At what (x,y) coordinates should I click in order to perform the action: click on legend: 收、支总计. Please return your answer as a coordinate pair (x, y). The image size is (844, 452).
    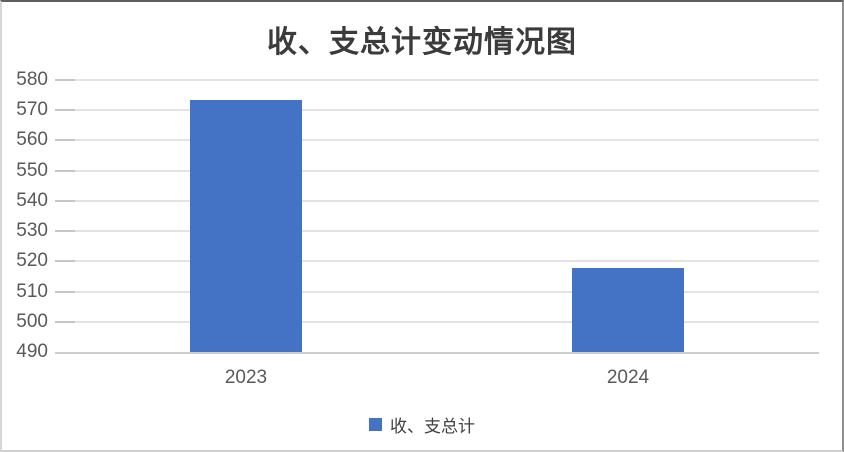
    Looking at the image, I should click on (422, 424).